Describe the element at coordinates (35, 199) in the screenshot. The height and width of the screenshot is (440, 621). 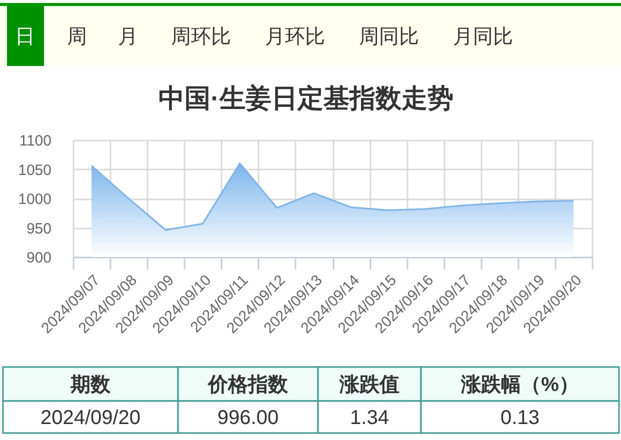
I see `y-tick-label: 1000` at that location.